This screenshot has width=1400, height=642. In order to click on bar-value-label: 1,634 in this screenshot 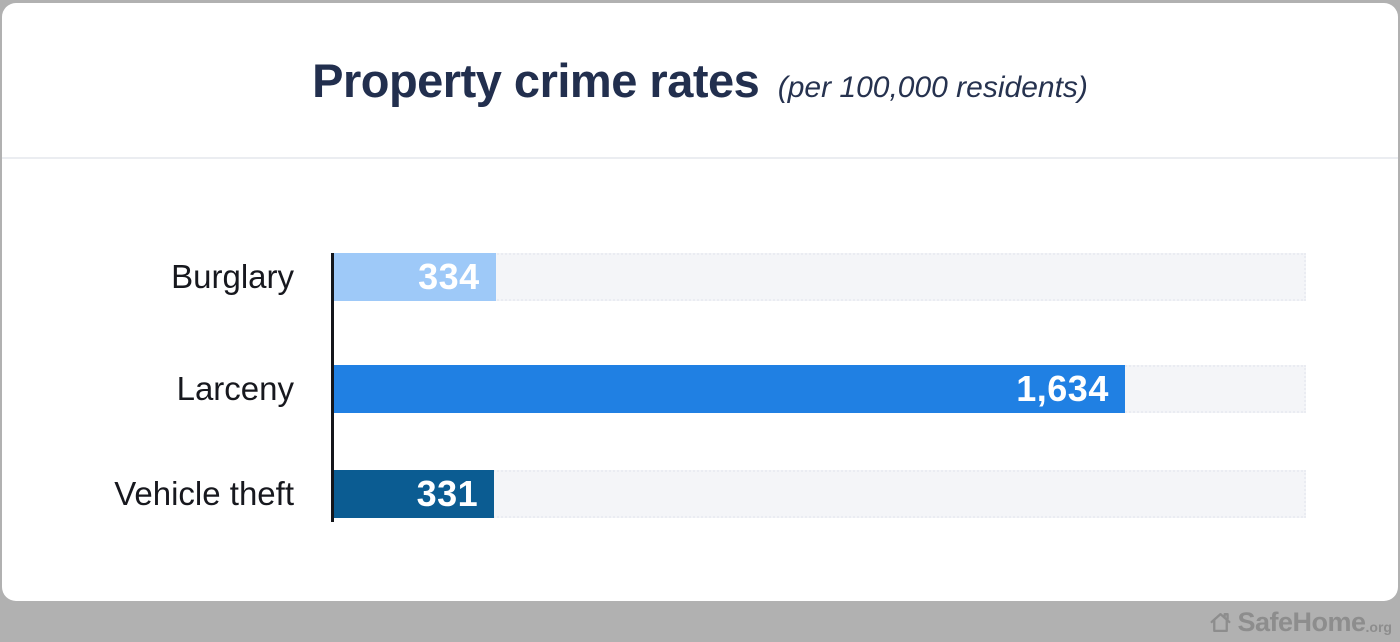, I will do `click(1062, 388)`.